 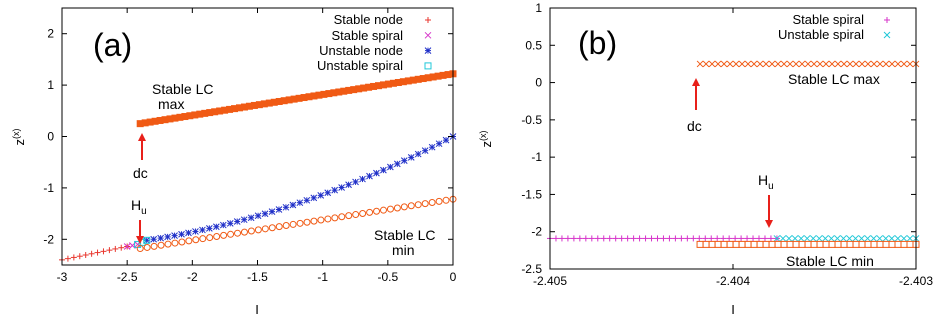 What do you see at coordinates (322, 277) in the screenshot?
I see `xtick-label: -1` at bounding box center [322, 277].